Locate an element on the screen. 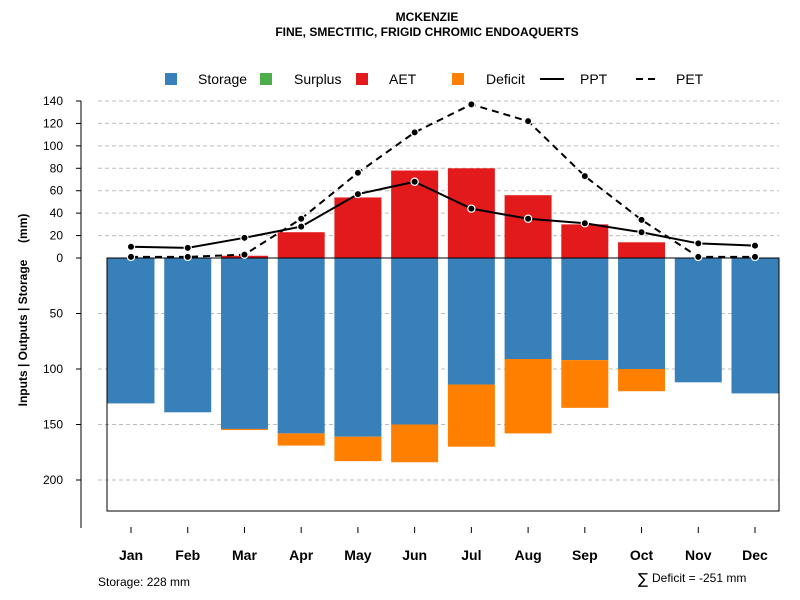 Image resolution: width=800 pixels, height=600 pixels. chart-title: MCKENZIE is located at coordinates (427, 17).